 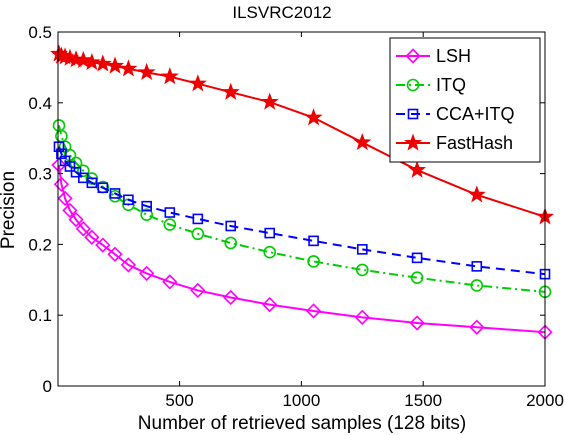 What do you see at coordinates (453, 56) in the screenshot?
I see `legend-label: LSH` at bounding box center [453, 56].